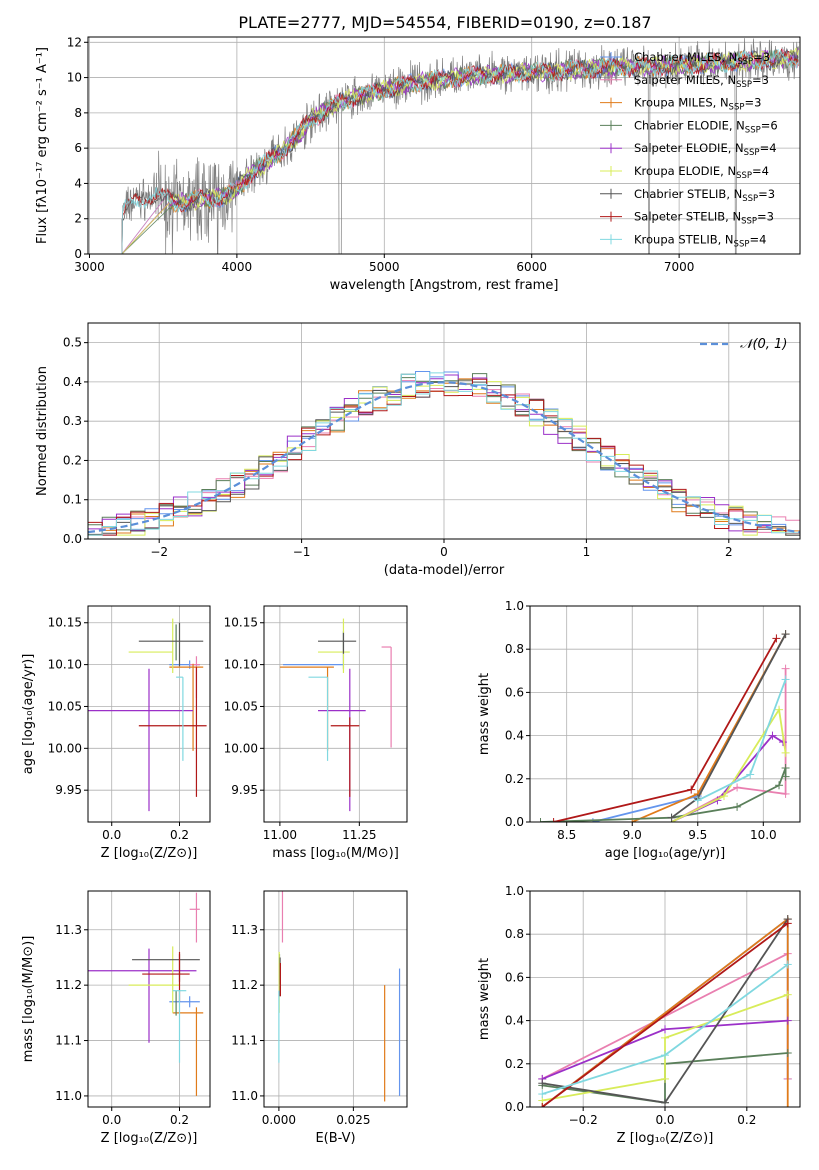 The width and height of the screenshot is (819, 1170). I want to click on mass_vs_Z-ytick-label: 11.1, so click(68, 1041).